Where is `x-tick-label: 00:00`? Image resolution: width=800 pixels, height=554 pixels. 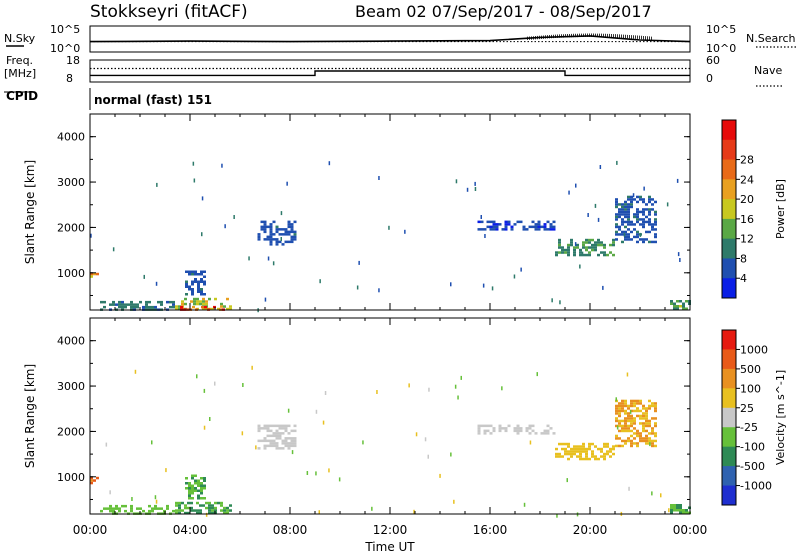
x-tick-label: 00:00 is located at coordinates (90, 530).